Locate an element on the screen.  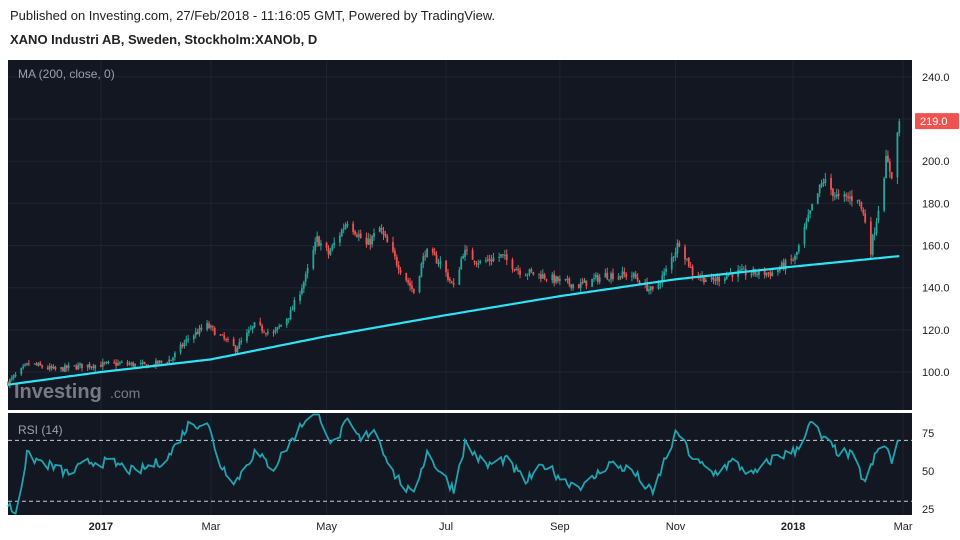
ma-indicator-label: MA (200, close, 0) is located at coordinates (66, 74).